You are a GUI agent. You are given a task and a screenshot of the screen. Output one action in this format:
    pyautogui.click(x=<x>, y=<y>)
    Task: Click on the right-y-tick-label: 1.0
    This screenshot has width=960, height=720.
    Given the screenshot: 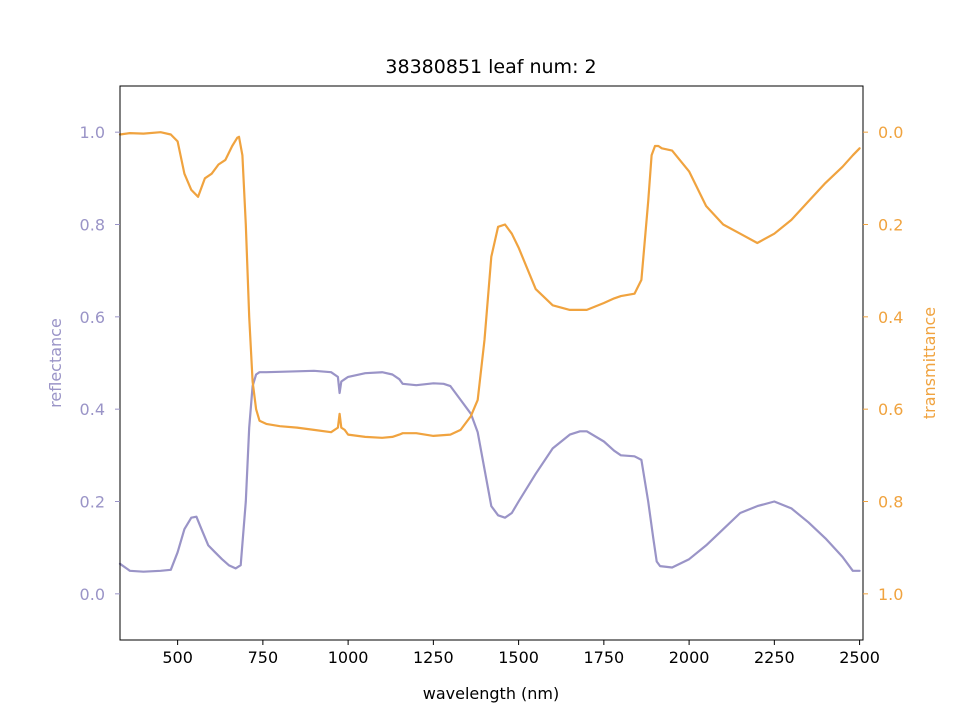 What is the action you would take?
    pyautogui.click(x=890, y=594)
    